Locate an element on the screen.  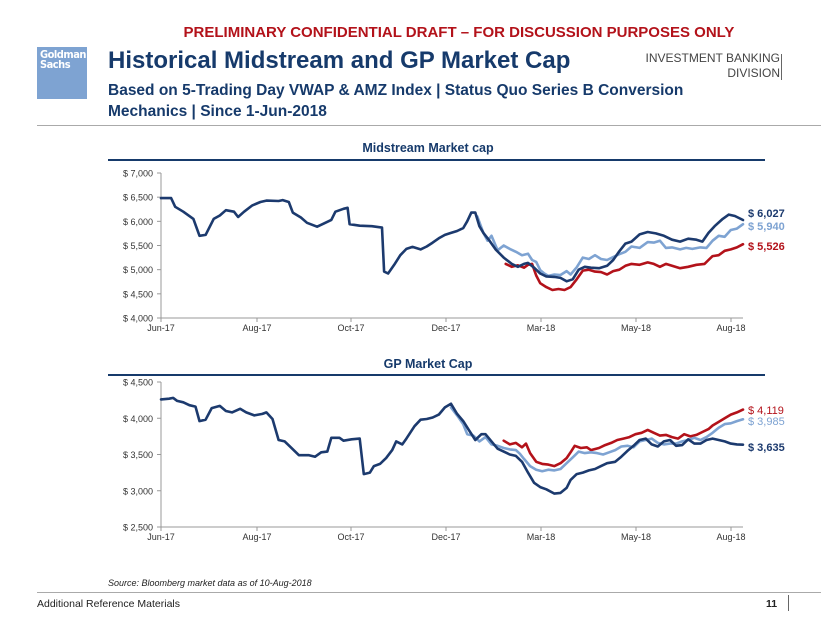
series-status-quo-dark is located at coordinates (452, 239).